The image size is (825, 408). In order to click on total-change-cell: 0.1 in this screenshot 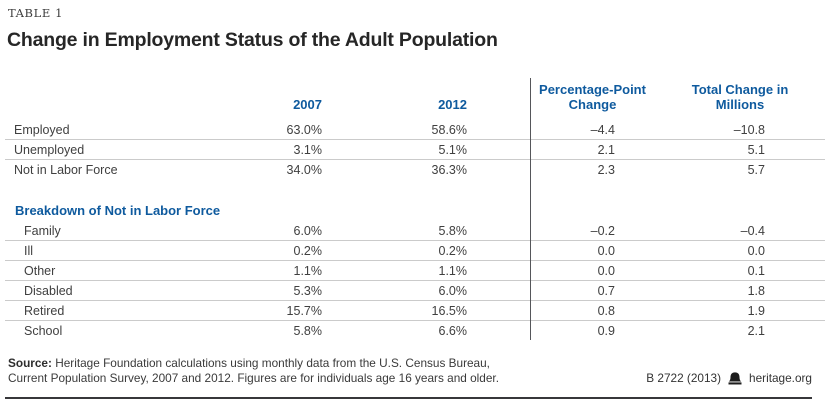, I will do `click(740, 270)`.